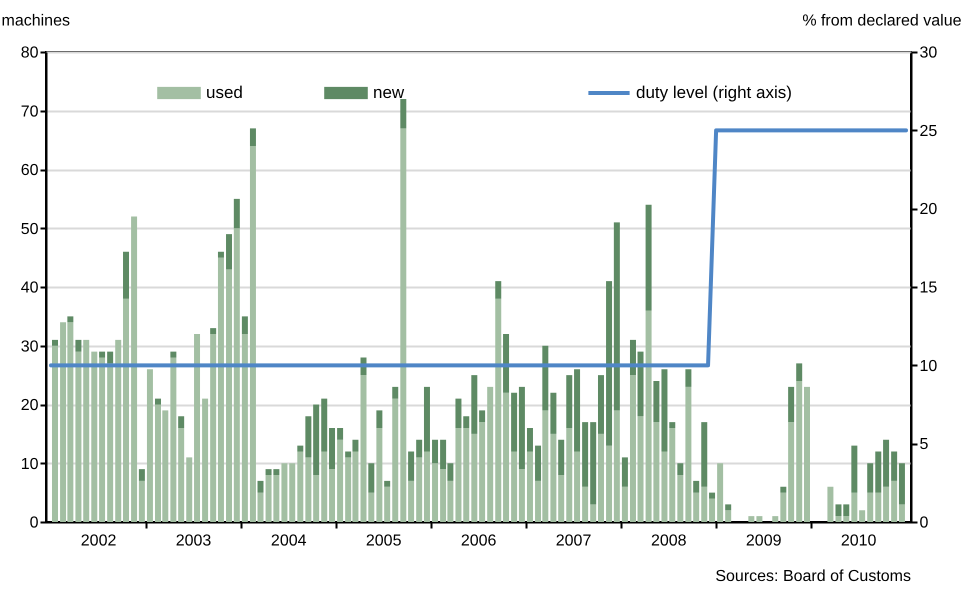  I want to click on x-tick-label: 2008, so click(668, 541).